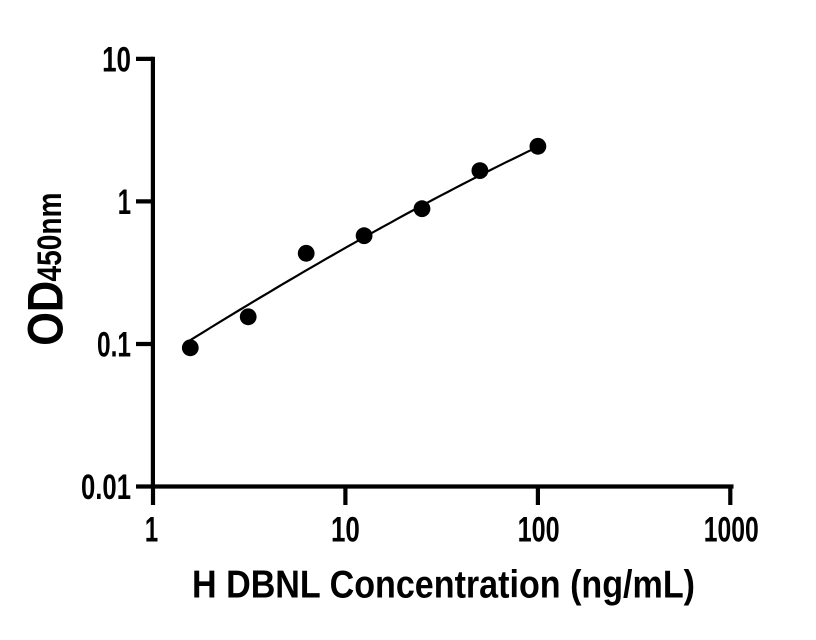 This screenshot has width=816, height=640. What do you see at coordinates (50, 237) in the screenshot?
I see `svg-text: 450nm` at bounding box center [50, 237].